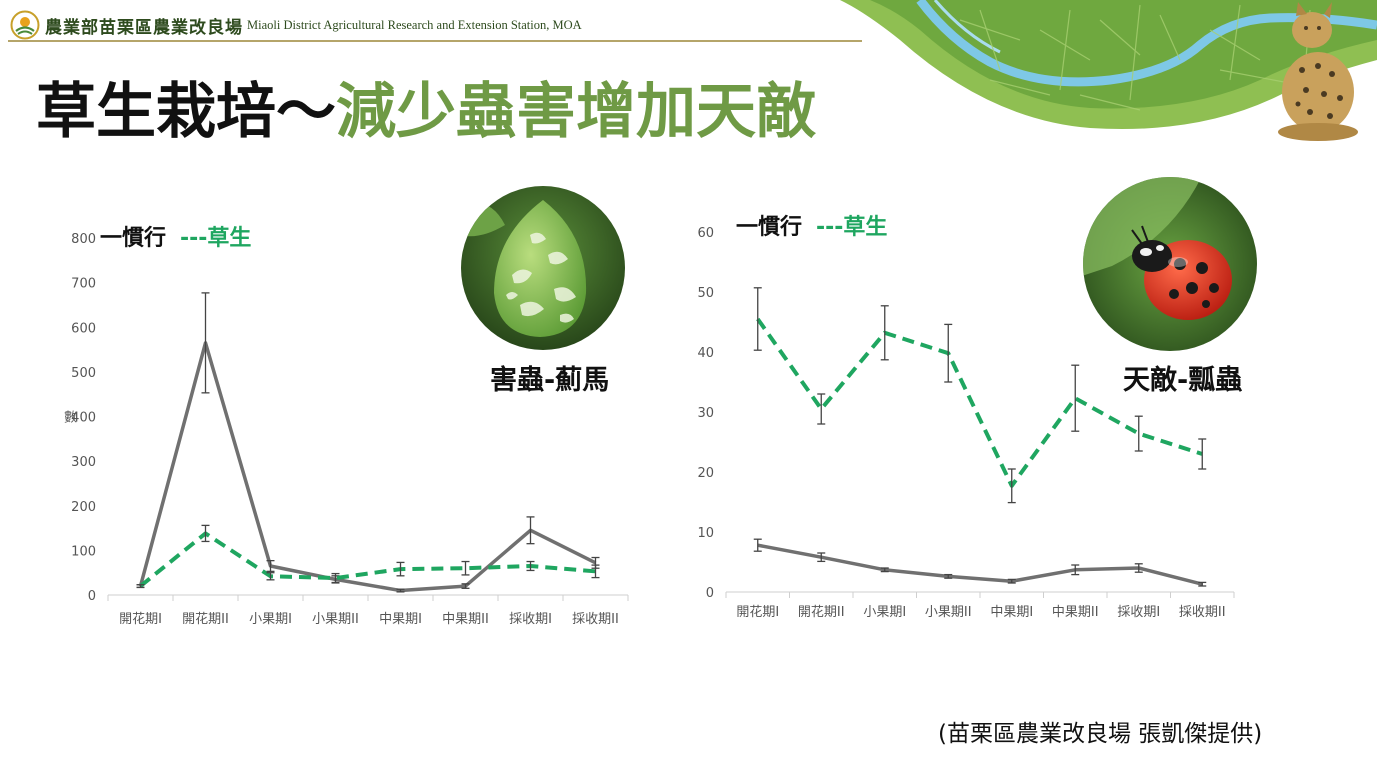 Image resolution: width=1377 pixels, height=771 pixels. What do you see at coordinates (705, 233) in the screenshot?
I see `ladybird-y-tick: 60` at bounding box center [705, 233].